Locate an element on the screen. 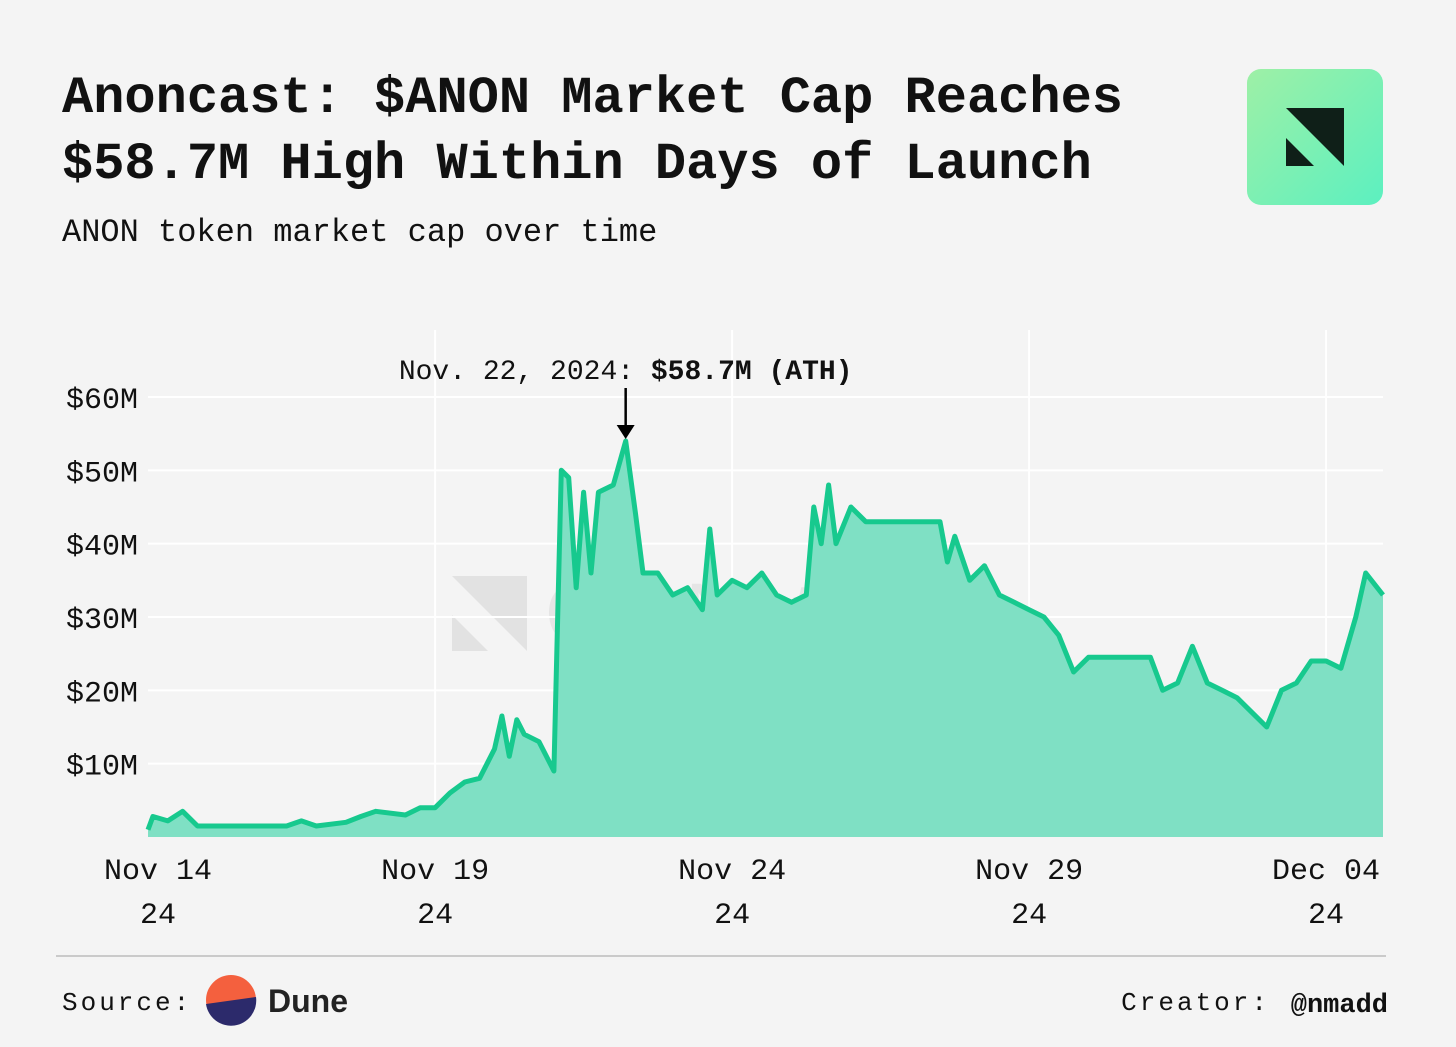 The image size is (1456, 1047). chart-title: $58.7M High Within Days of Launch is located at coordinates (577, 164).